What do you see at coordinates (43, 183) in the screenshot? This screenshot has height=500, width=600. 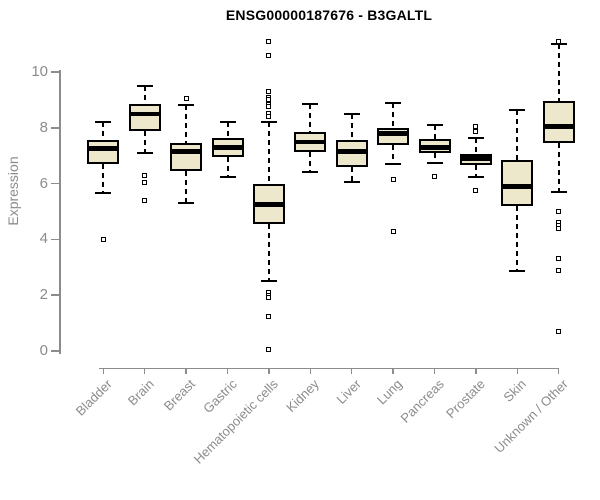 I see `y-tick-label: 6` at bounding box center [43, 183].